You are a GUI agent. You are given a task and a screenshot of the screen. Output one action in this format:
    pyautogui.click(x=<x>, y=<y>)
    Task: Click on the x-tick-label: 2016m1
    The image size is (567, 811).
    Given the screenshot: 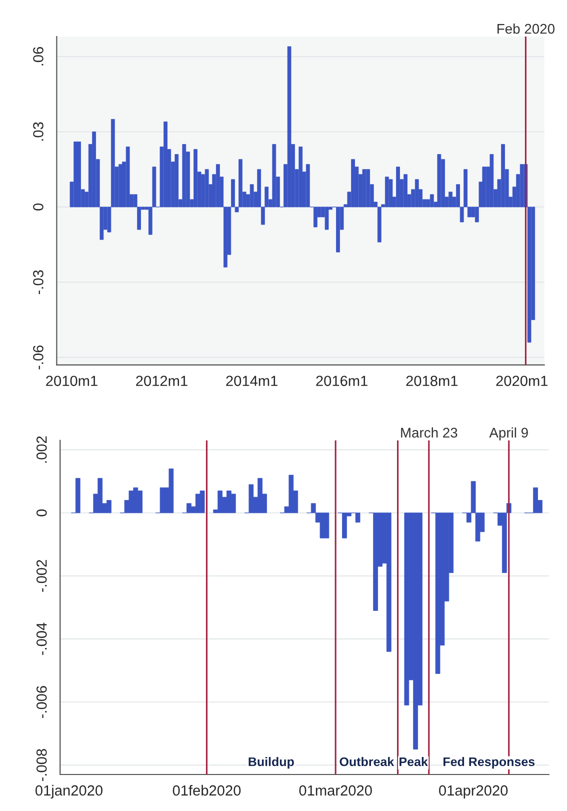 What is the action you would take?
    pyautogui.click(x=342, y=381)
    